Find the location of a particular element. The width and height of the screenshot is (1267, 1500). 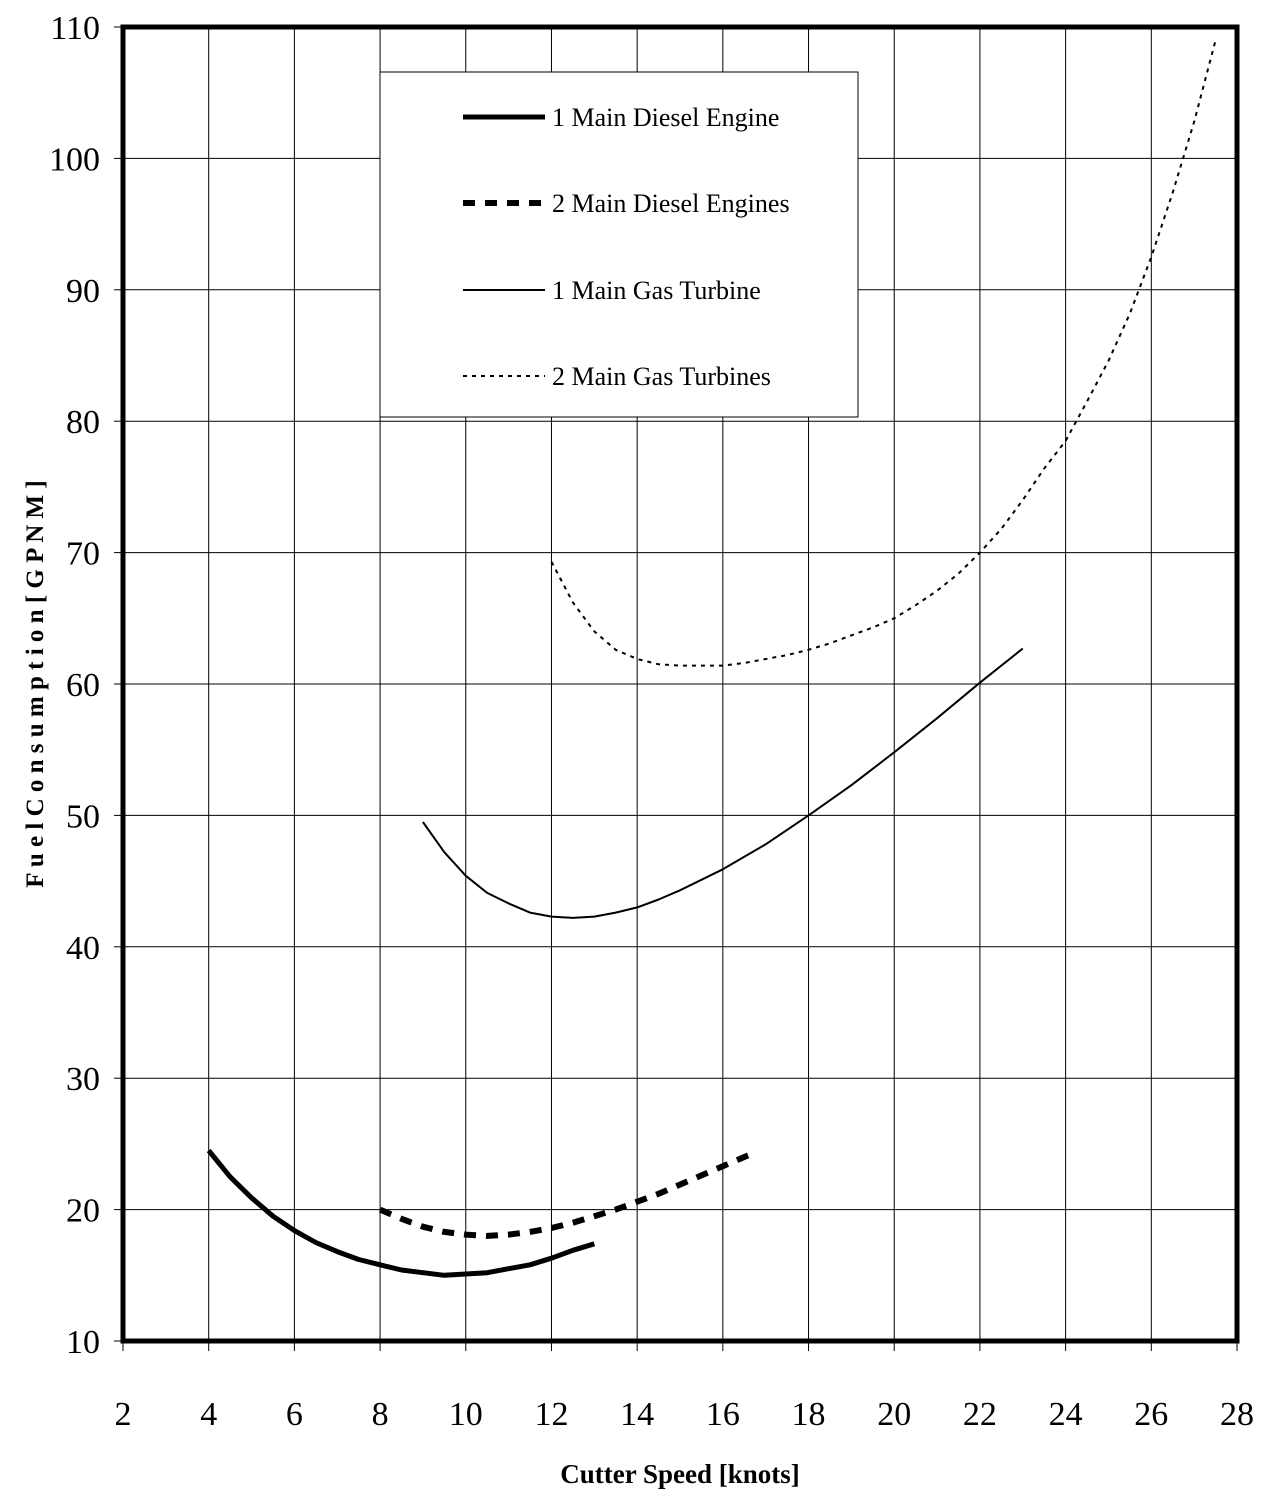

y-axis-ticks: 10 20 30 40 50 60 70 80 90 100 110 is located at coordinates (86, 685).